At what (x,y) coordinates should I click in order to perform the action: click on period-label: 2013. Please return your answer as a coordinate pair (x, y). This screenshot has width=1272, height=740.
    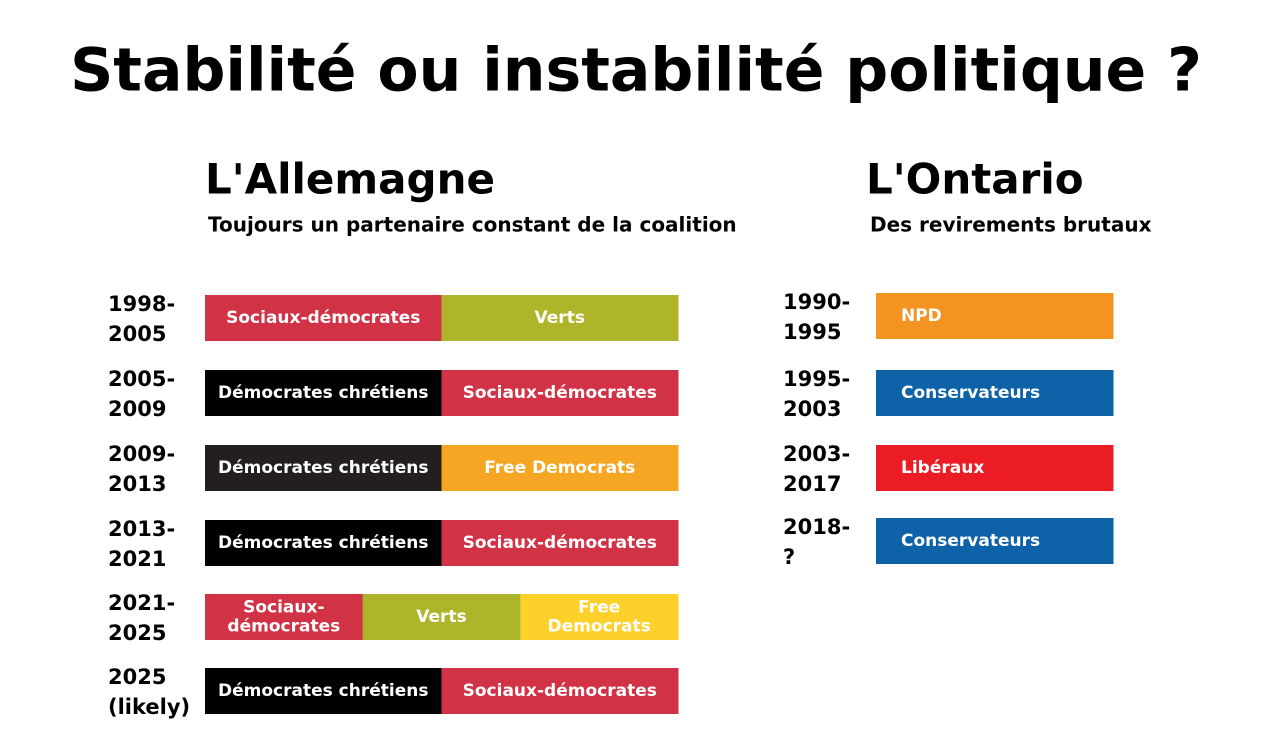
    Looking at the image, I should click on (137, 484).